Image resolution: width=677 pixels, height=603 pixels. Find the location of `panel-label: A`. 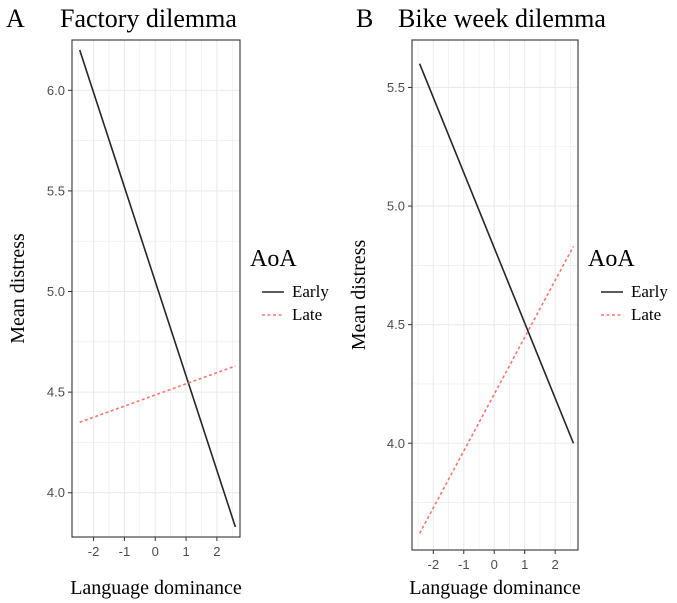

panel-label: A is located at coordinates (15, 18).